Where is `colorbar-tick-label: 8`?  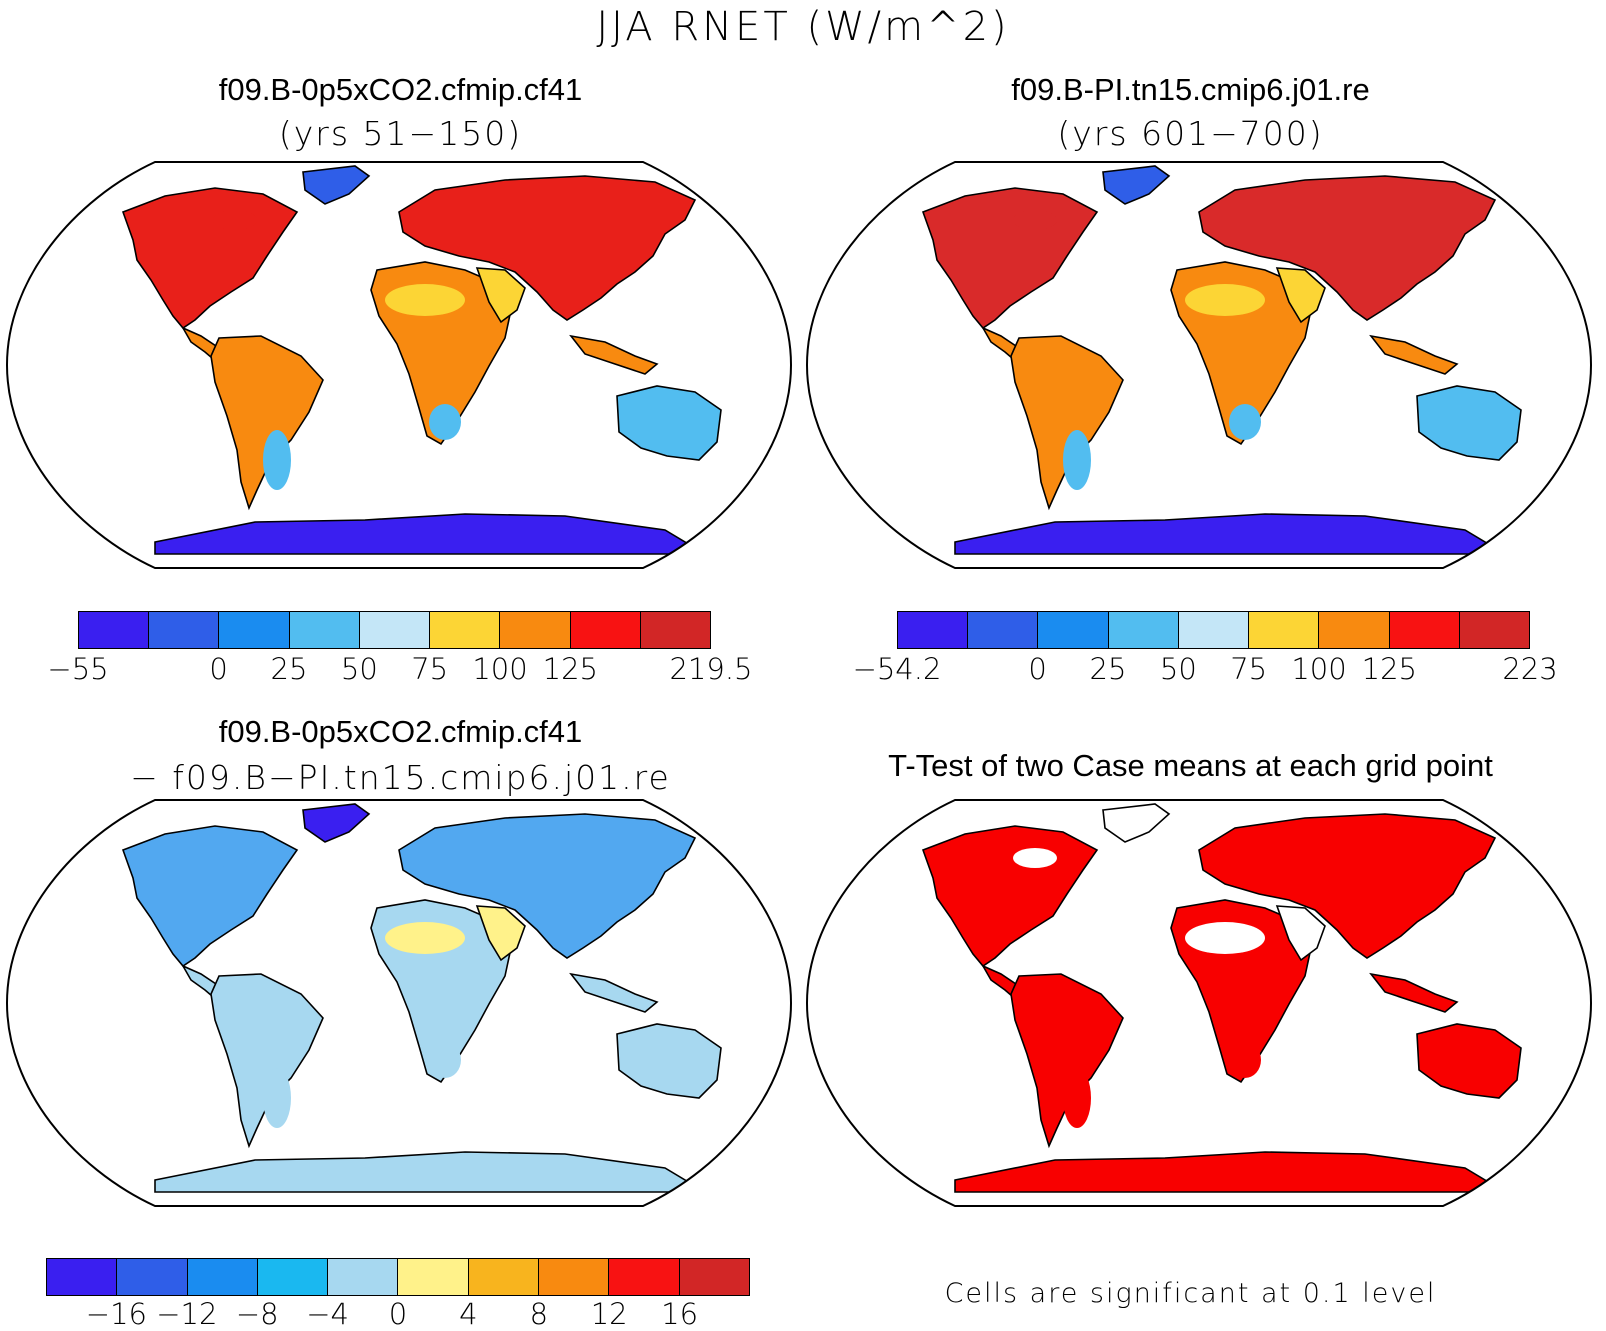 colorbar-tick-label: 8 is located at coordinates (539, 1314).